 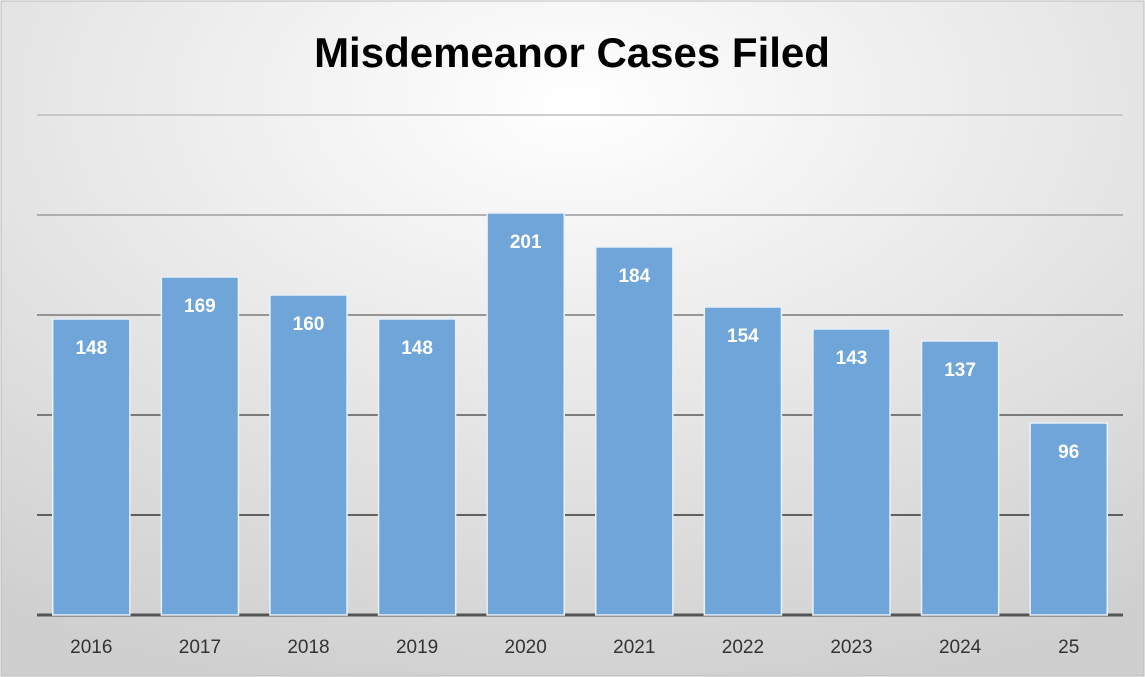 I want to click on x-tick-label: 2022, so click(x=743, y=647).